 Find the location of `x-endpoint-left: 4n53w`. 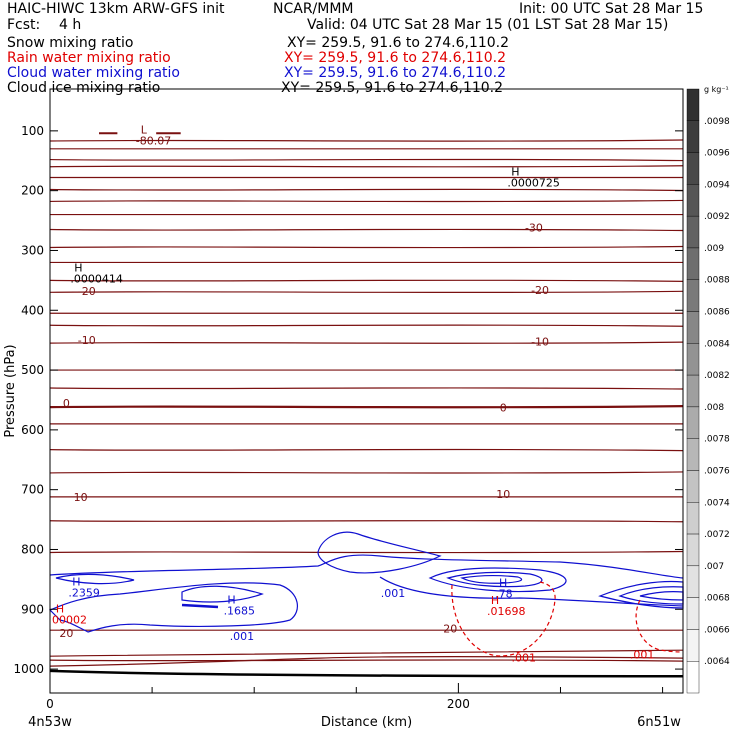

x-endpoint-left: 4n53w is located at coordinates (50, 722).